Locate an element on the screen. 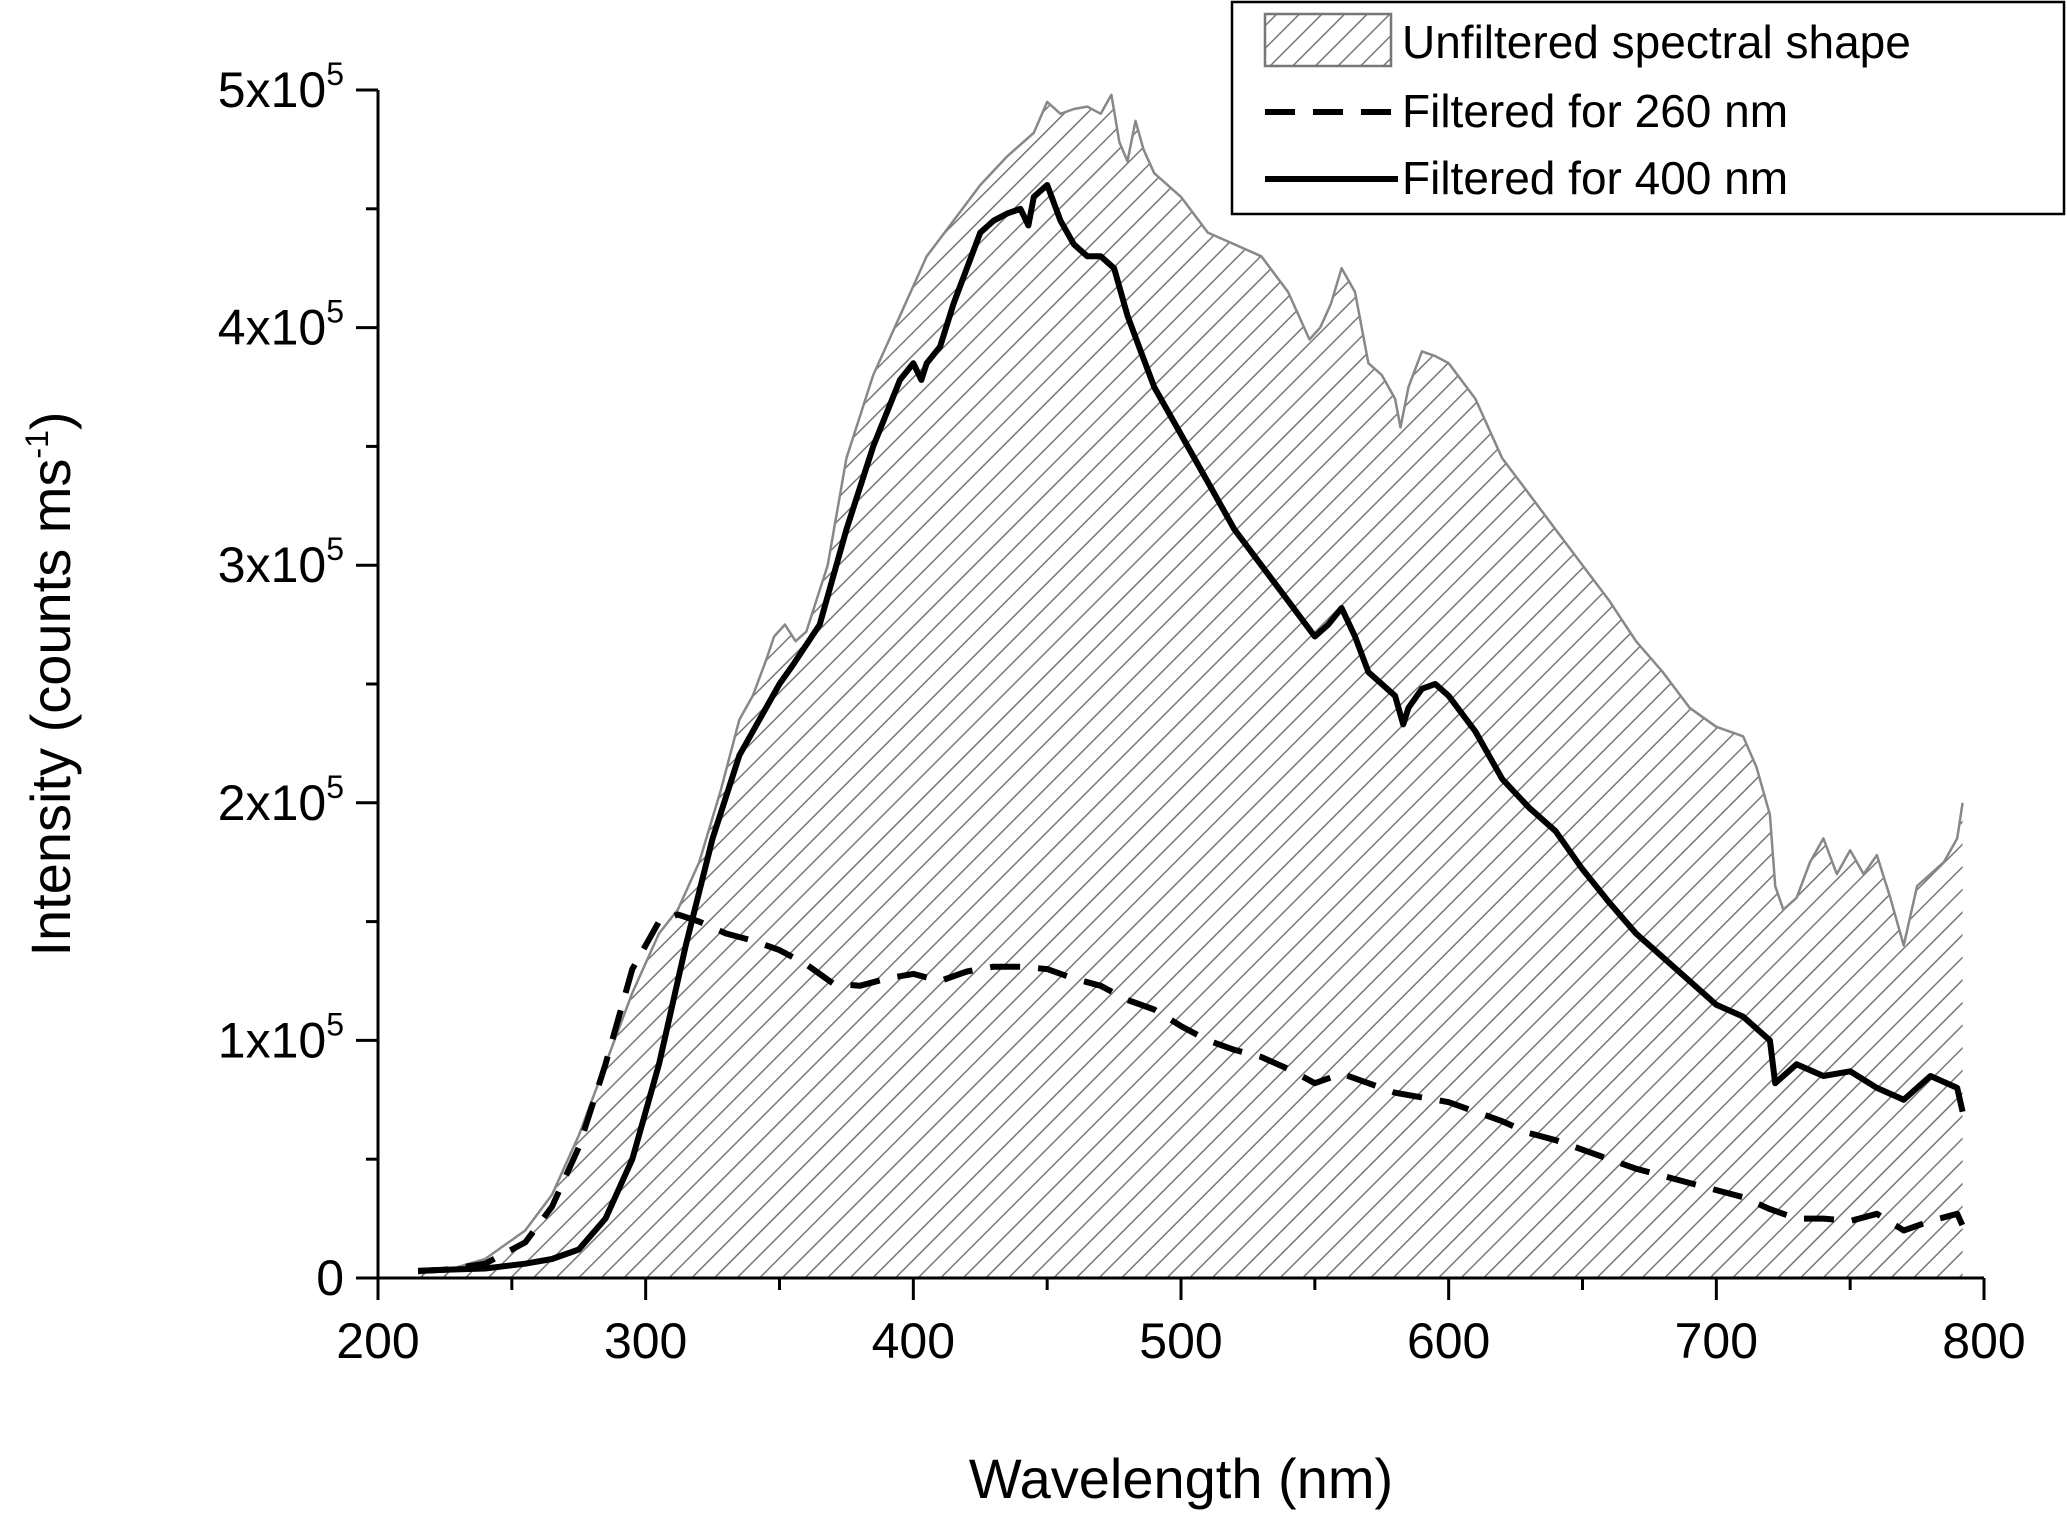 This screenshot has height=1516, width=2067. x-tick-label: 400 is located at coordinates (913, 1341).